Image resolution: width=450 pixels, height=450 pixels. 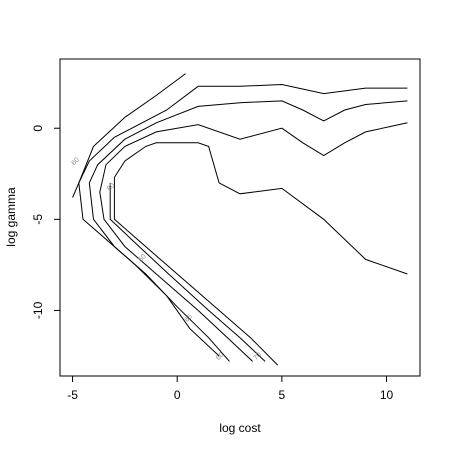 What do you see at coordinates (75, 161) in the screenshot?
I see `contour-label-1: 60` at bounding box center [75, 161].